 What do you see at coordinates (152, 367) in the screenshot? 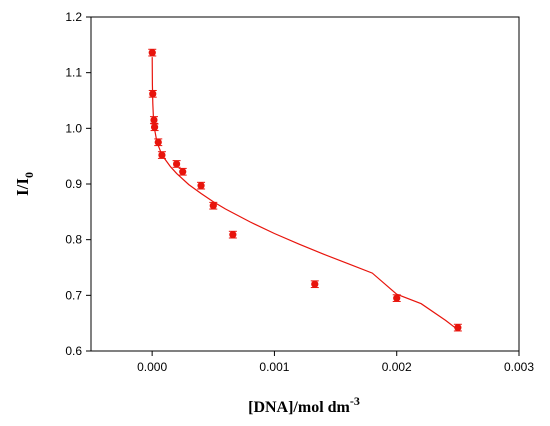
I see `x-tick-label: 0.000` at bounding box center [152, 367].